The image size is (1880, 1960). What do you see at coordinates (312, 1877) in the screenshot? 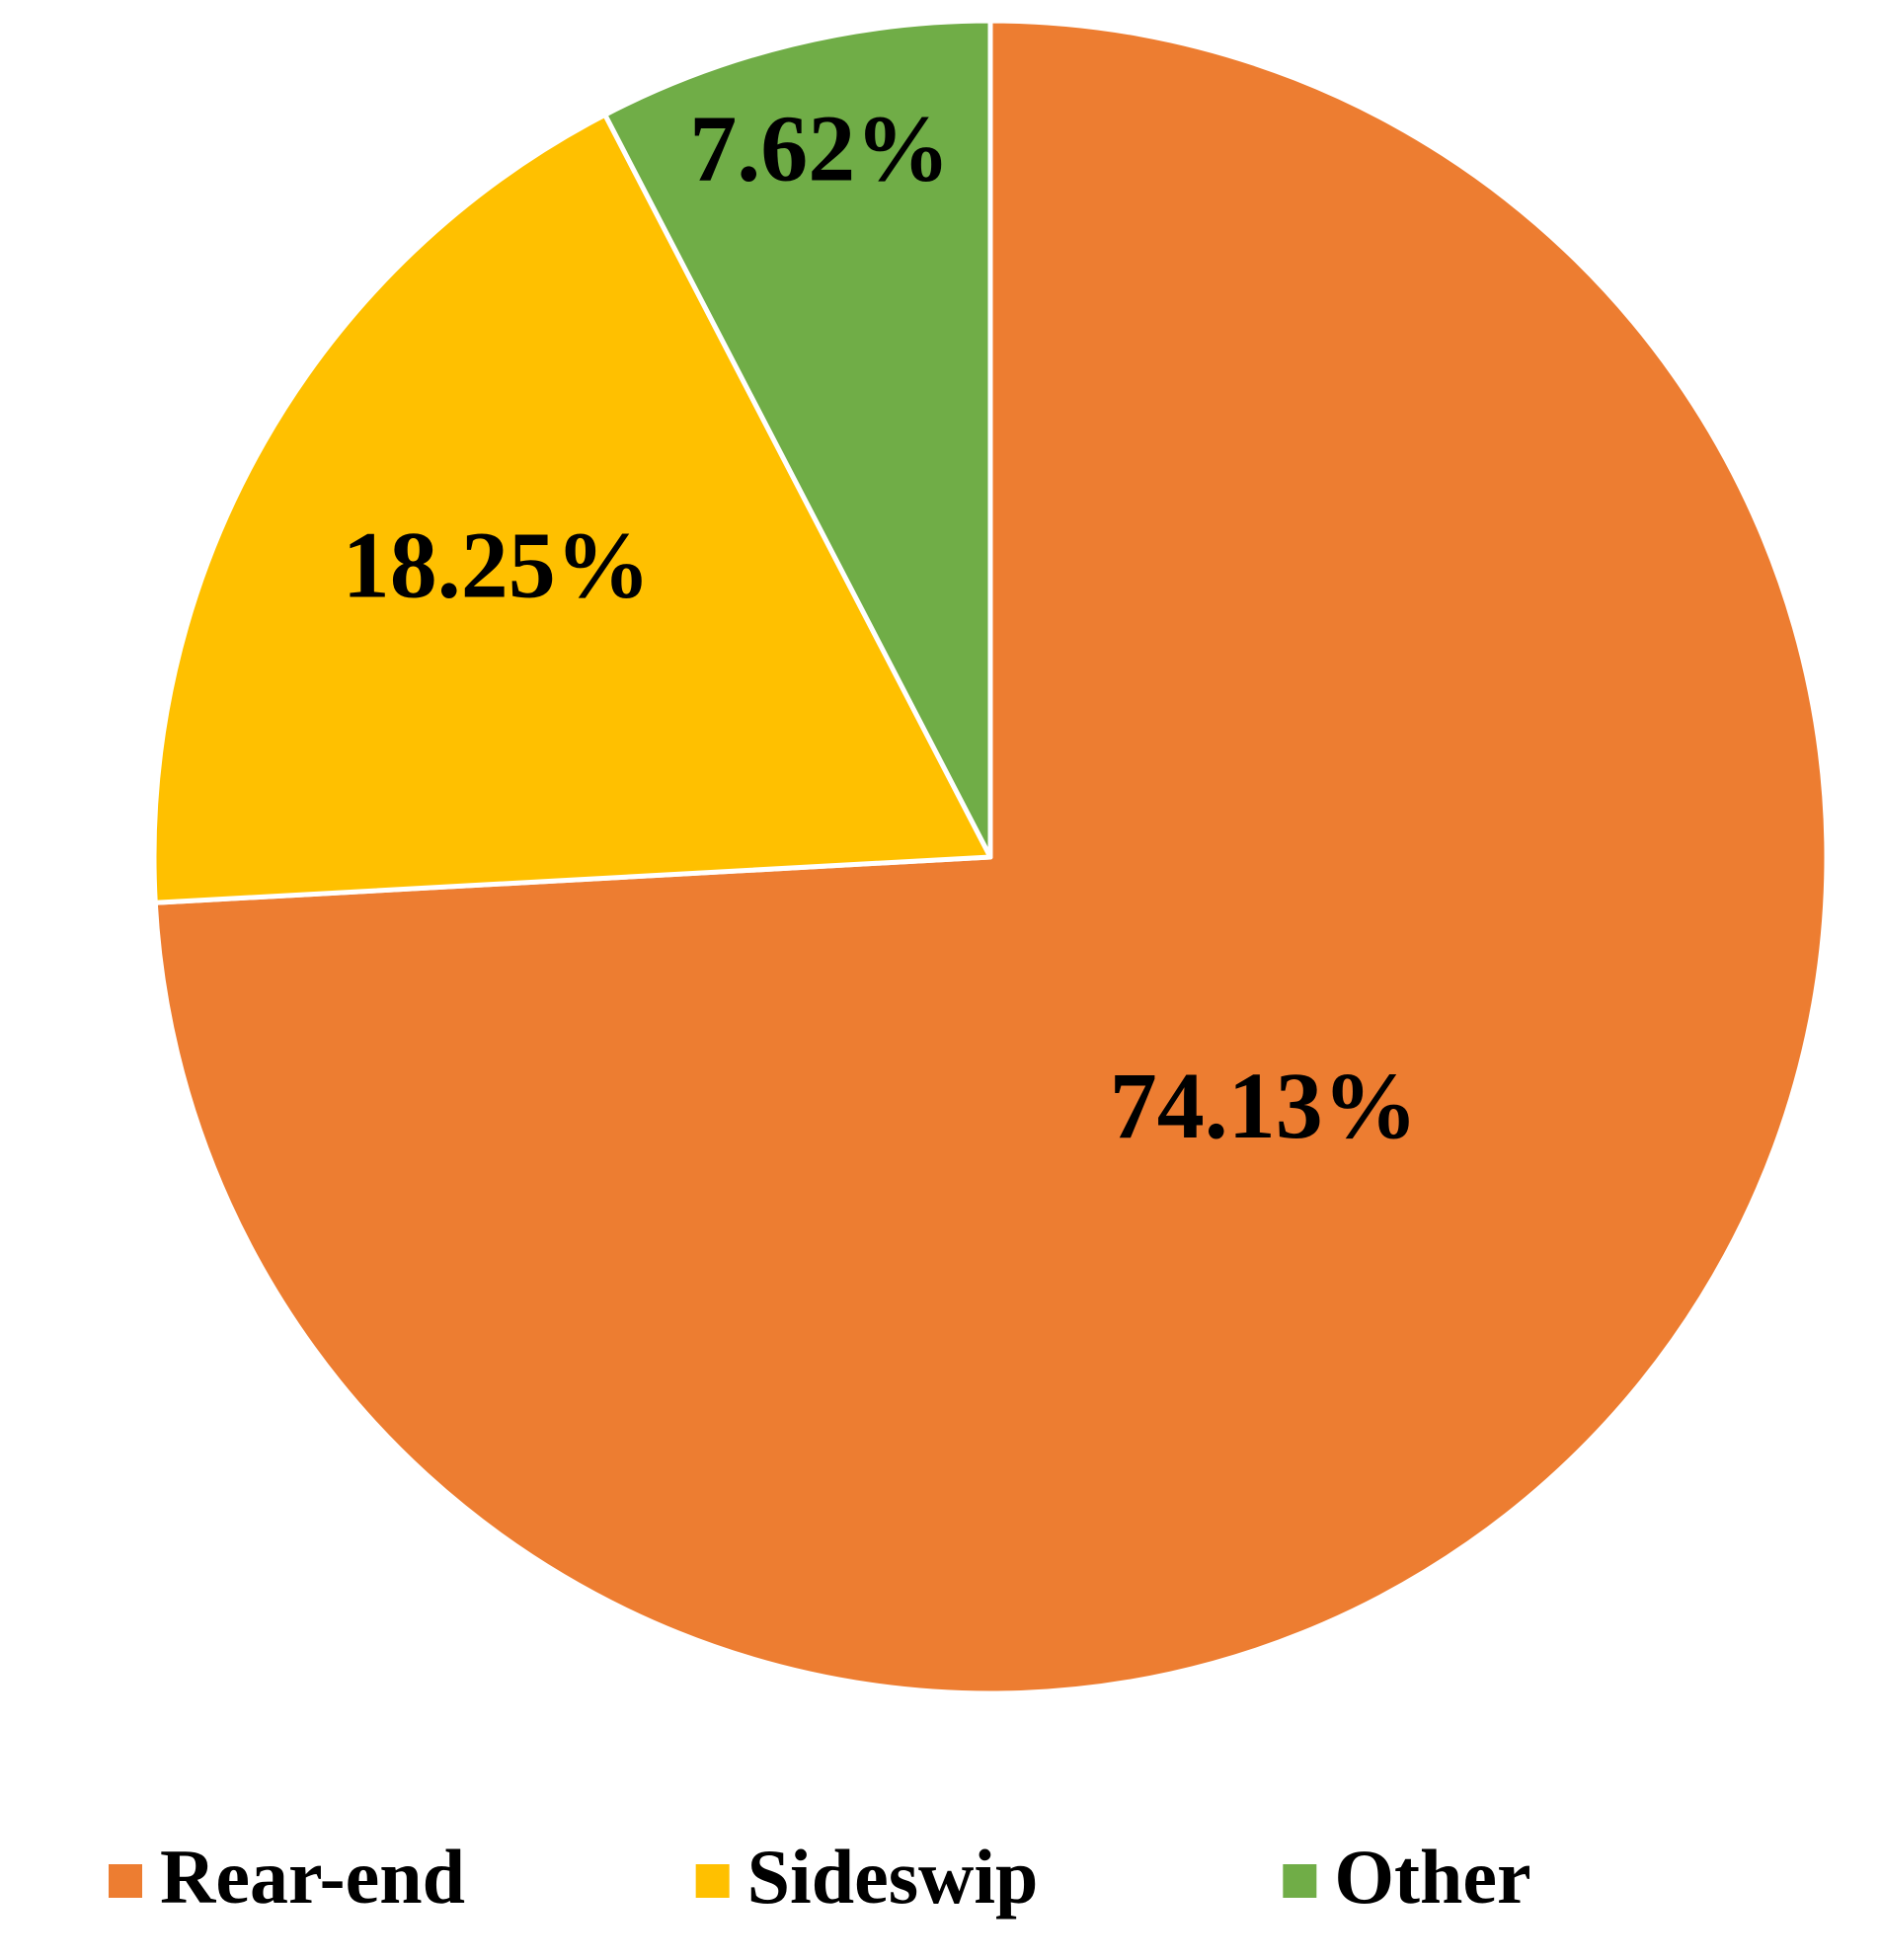
I see `legend-label: Rear-end` at bounding box center [312, 1877].